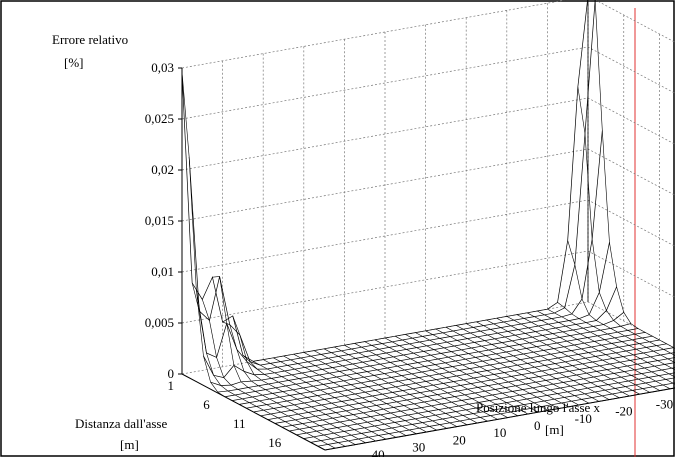 Image resolution: width=675 pixels, height=457 pixels. Describe the element at coordinates (538, 407) in the screenshot. I see `x-axis-label-line1: Posizione lungo l'asse x` at that location.